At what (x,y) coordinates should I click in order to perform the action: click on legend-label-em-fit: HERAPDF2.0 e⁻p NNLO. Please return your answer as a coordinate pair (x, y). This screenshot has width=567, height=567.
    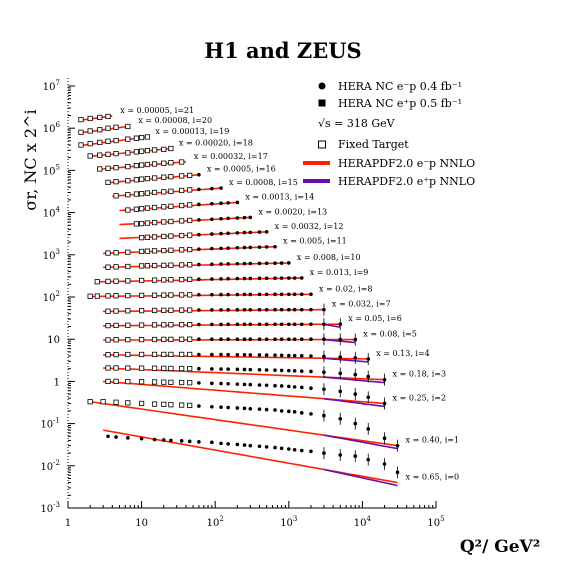
    Looking at the image, I should click on (406, 163).